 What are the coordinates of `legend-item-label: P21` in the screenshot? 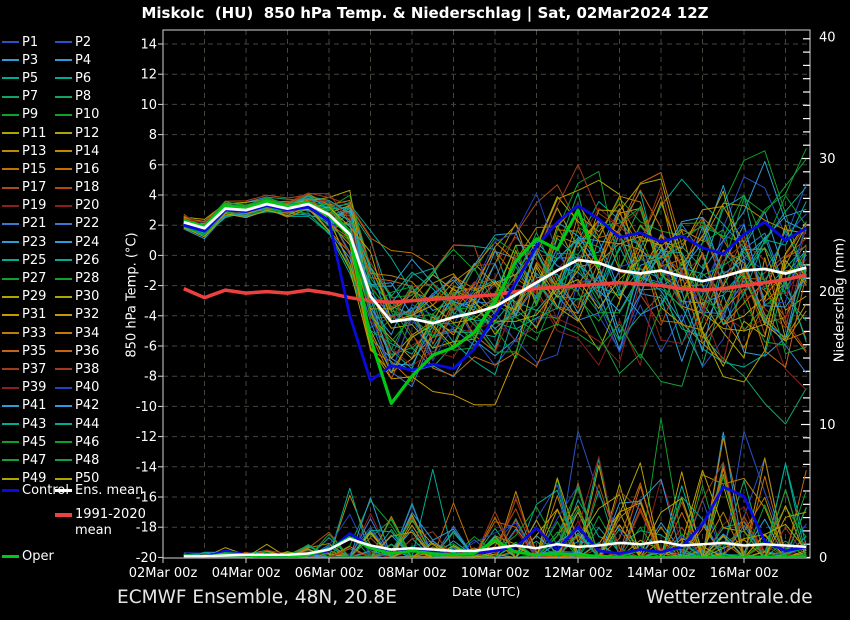 It's located at (34, 224).